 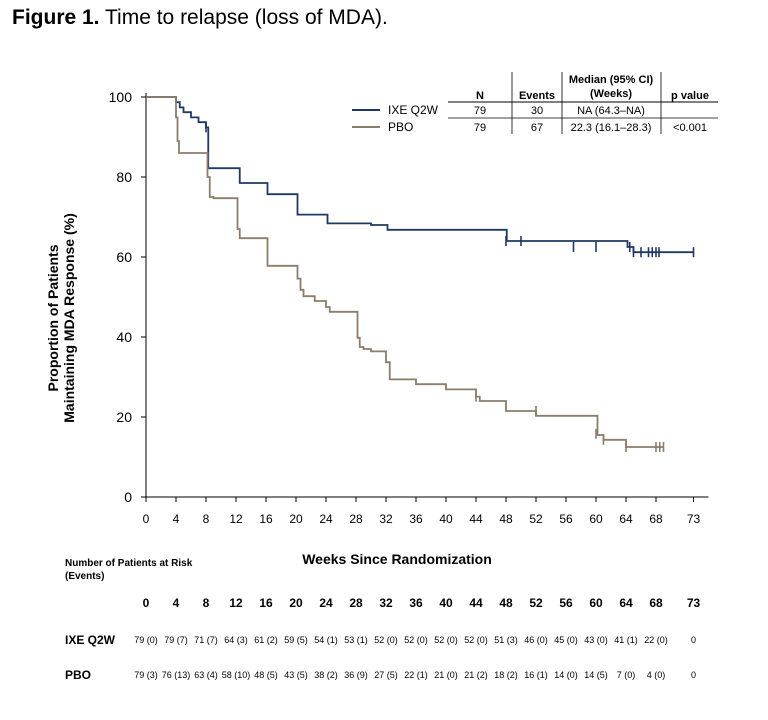 I want to click on y-tick-label: 80, so click(x=124, y=177).